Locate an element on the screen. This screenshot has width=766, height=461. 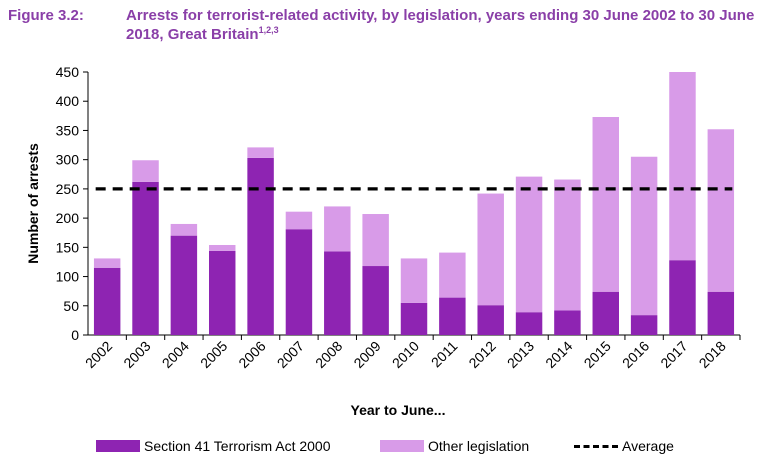
x-tick-label: 2004 is located at coordinates (175, 354).